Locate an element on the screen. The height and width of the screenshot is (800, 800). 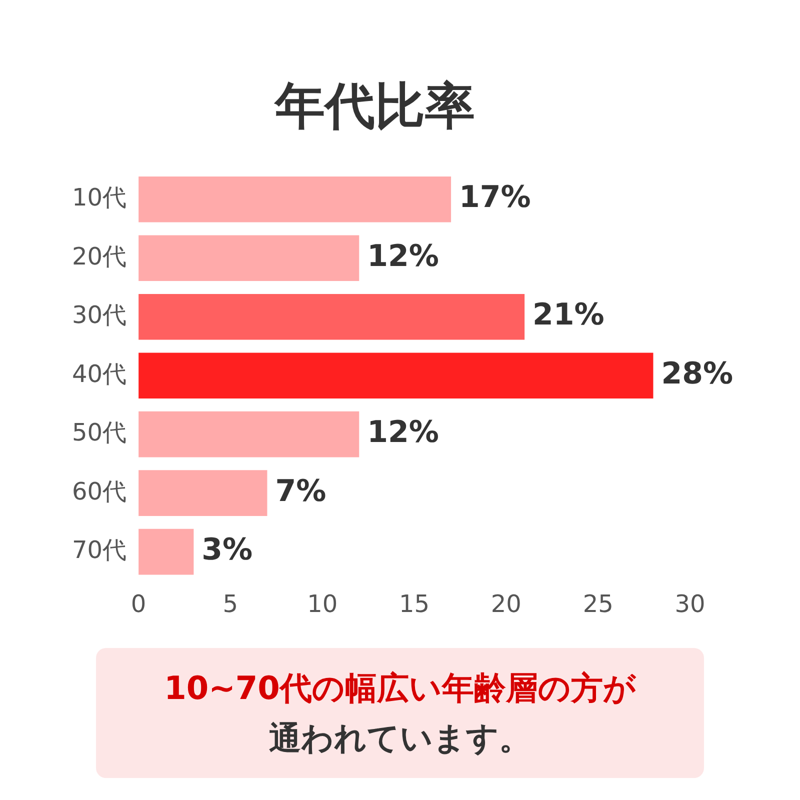
chart-title: 年代比率 is located at coordinates (374, 105).